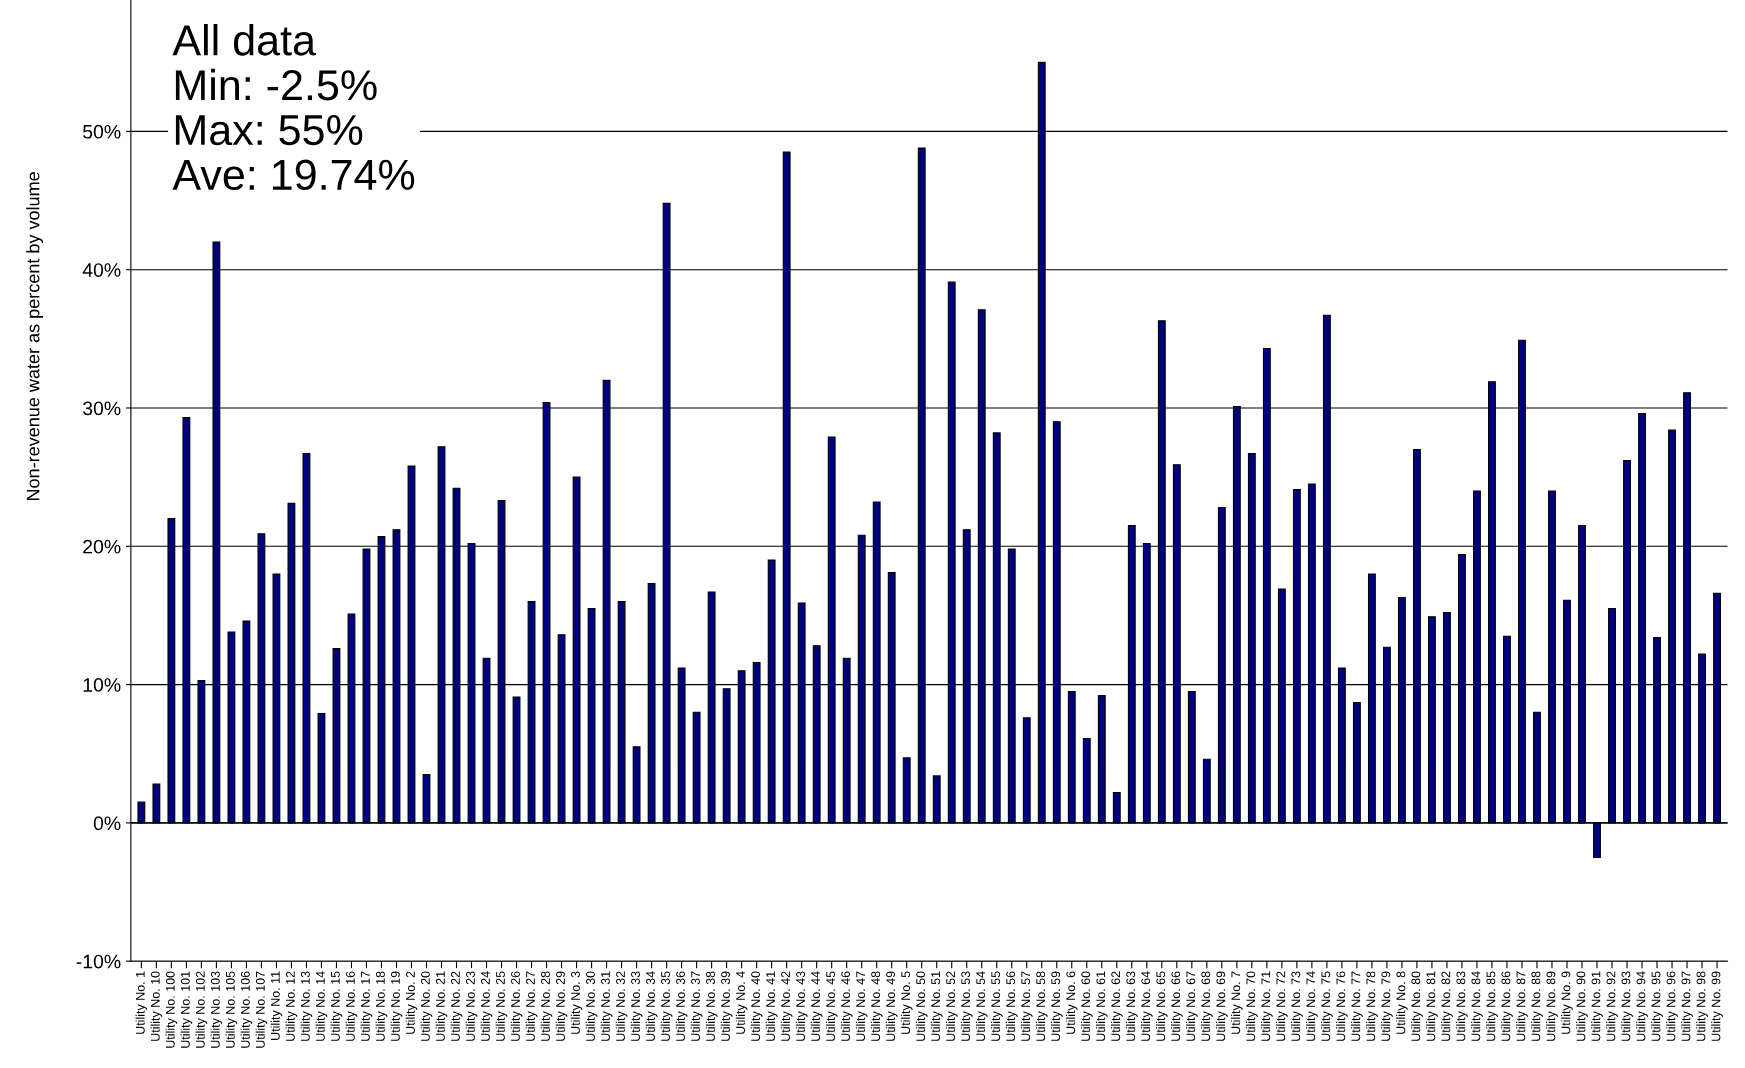 The width and height of the screenshot is (1745, 1068). Describe the element at coordinates (1657, 1006) in the screenshot. I see `x-tick-label: Utility No. 95` at that location.